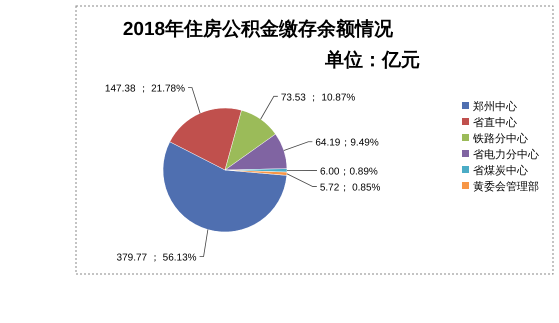 This screenshot has width=559, height=323. I want to click on data-label: 64.19；9.49%, so click(347, 143).